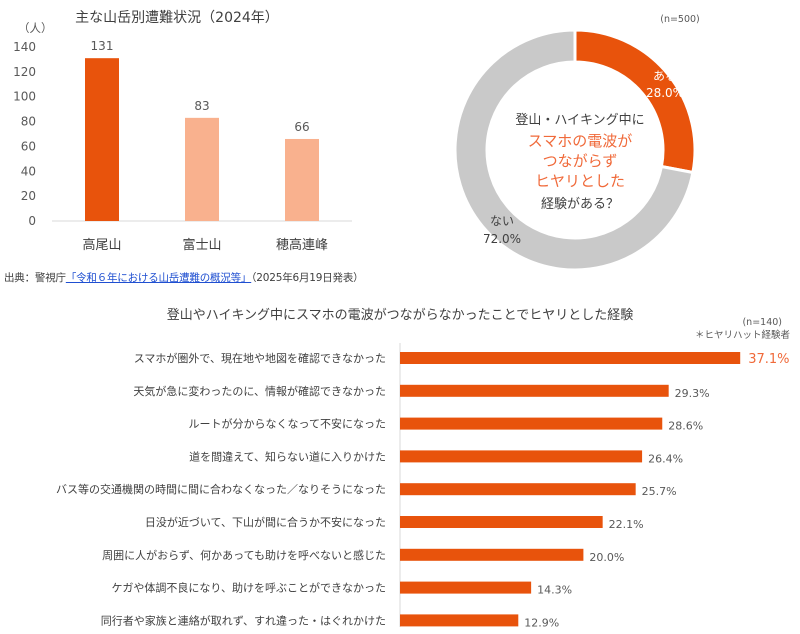 This screenshot has height=634, width=800. What do you see at coordinates (579, 120) in the screenshot?
I see `donut-question-line-1: 登山・ハイキング中に` at bounding box center [579, 120].